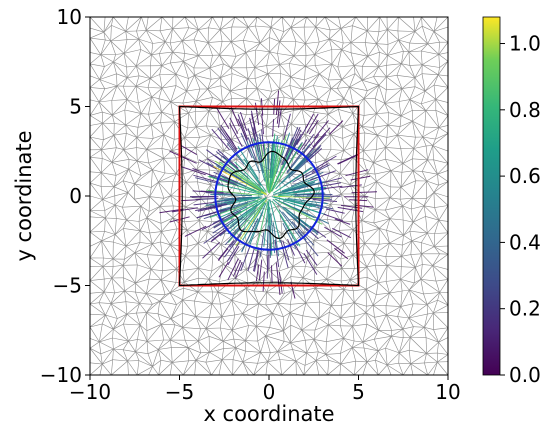  Describe the element at coordinates (69, 17) in the screenshot. I see `y-tick-label: 10` at that location.